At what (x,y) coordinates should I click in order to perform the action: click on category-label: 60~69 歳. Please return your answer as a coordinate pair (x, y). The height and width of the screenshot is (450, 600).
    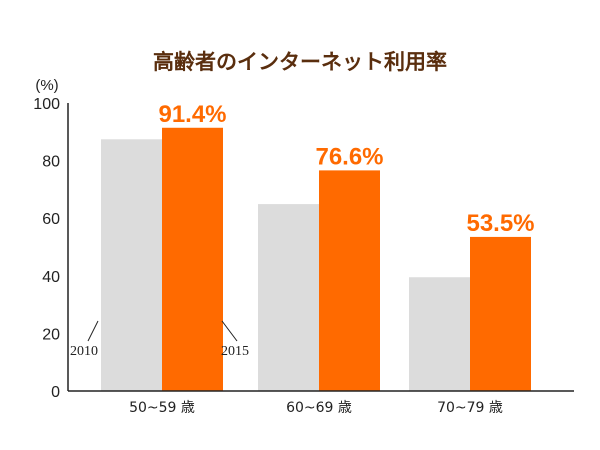
    Looking at the image, I should click on (319, 408).